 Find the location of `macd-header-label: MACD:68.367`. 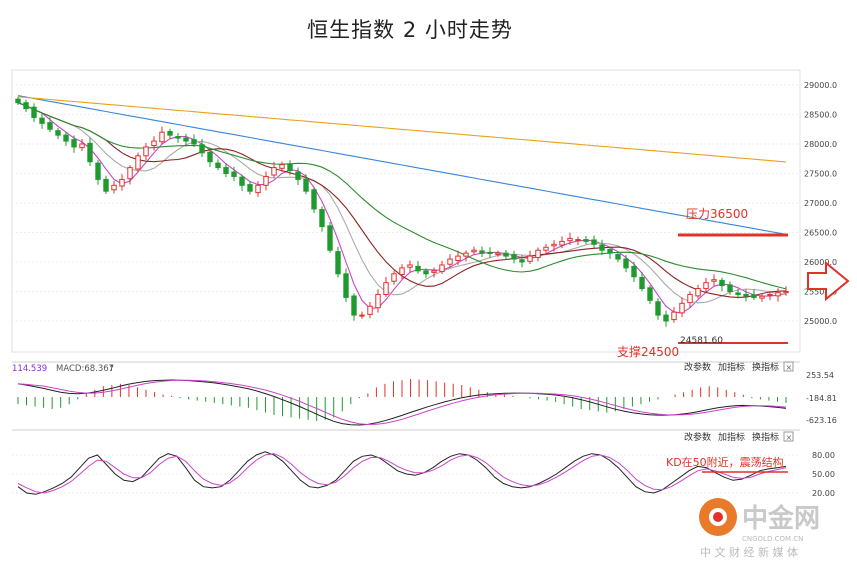

macd-header-label: MACD:68.367 is located at coordinates (85, 369).